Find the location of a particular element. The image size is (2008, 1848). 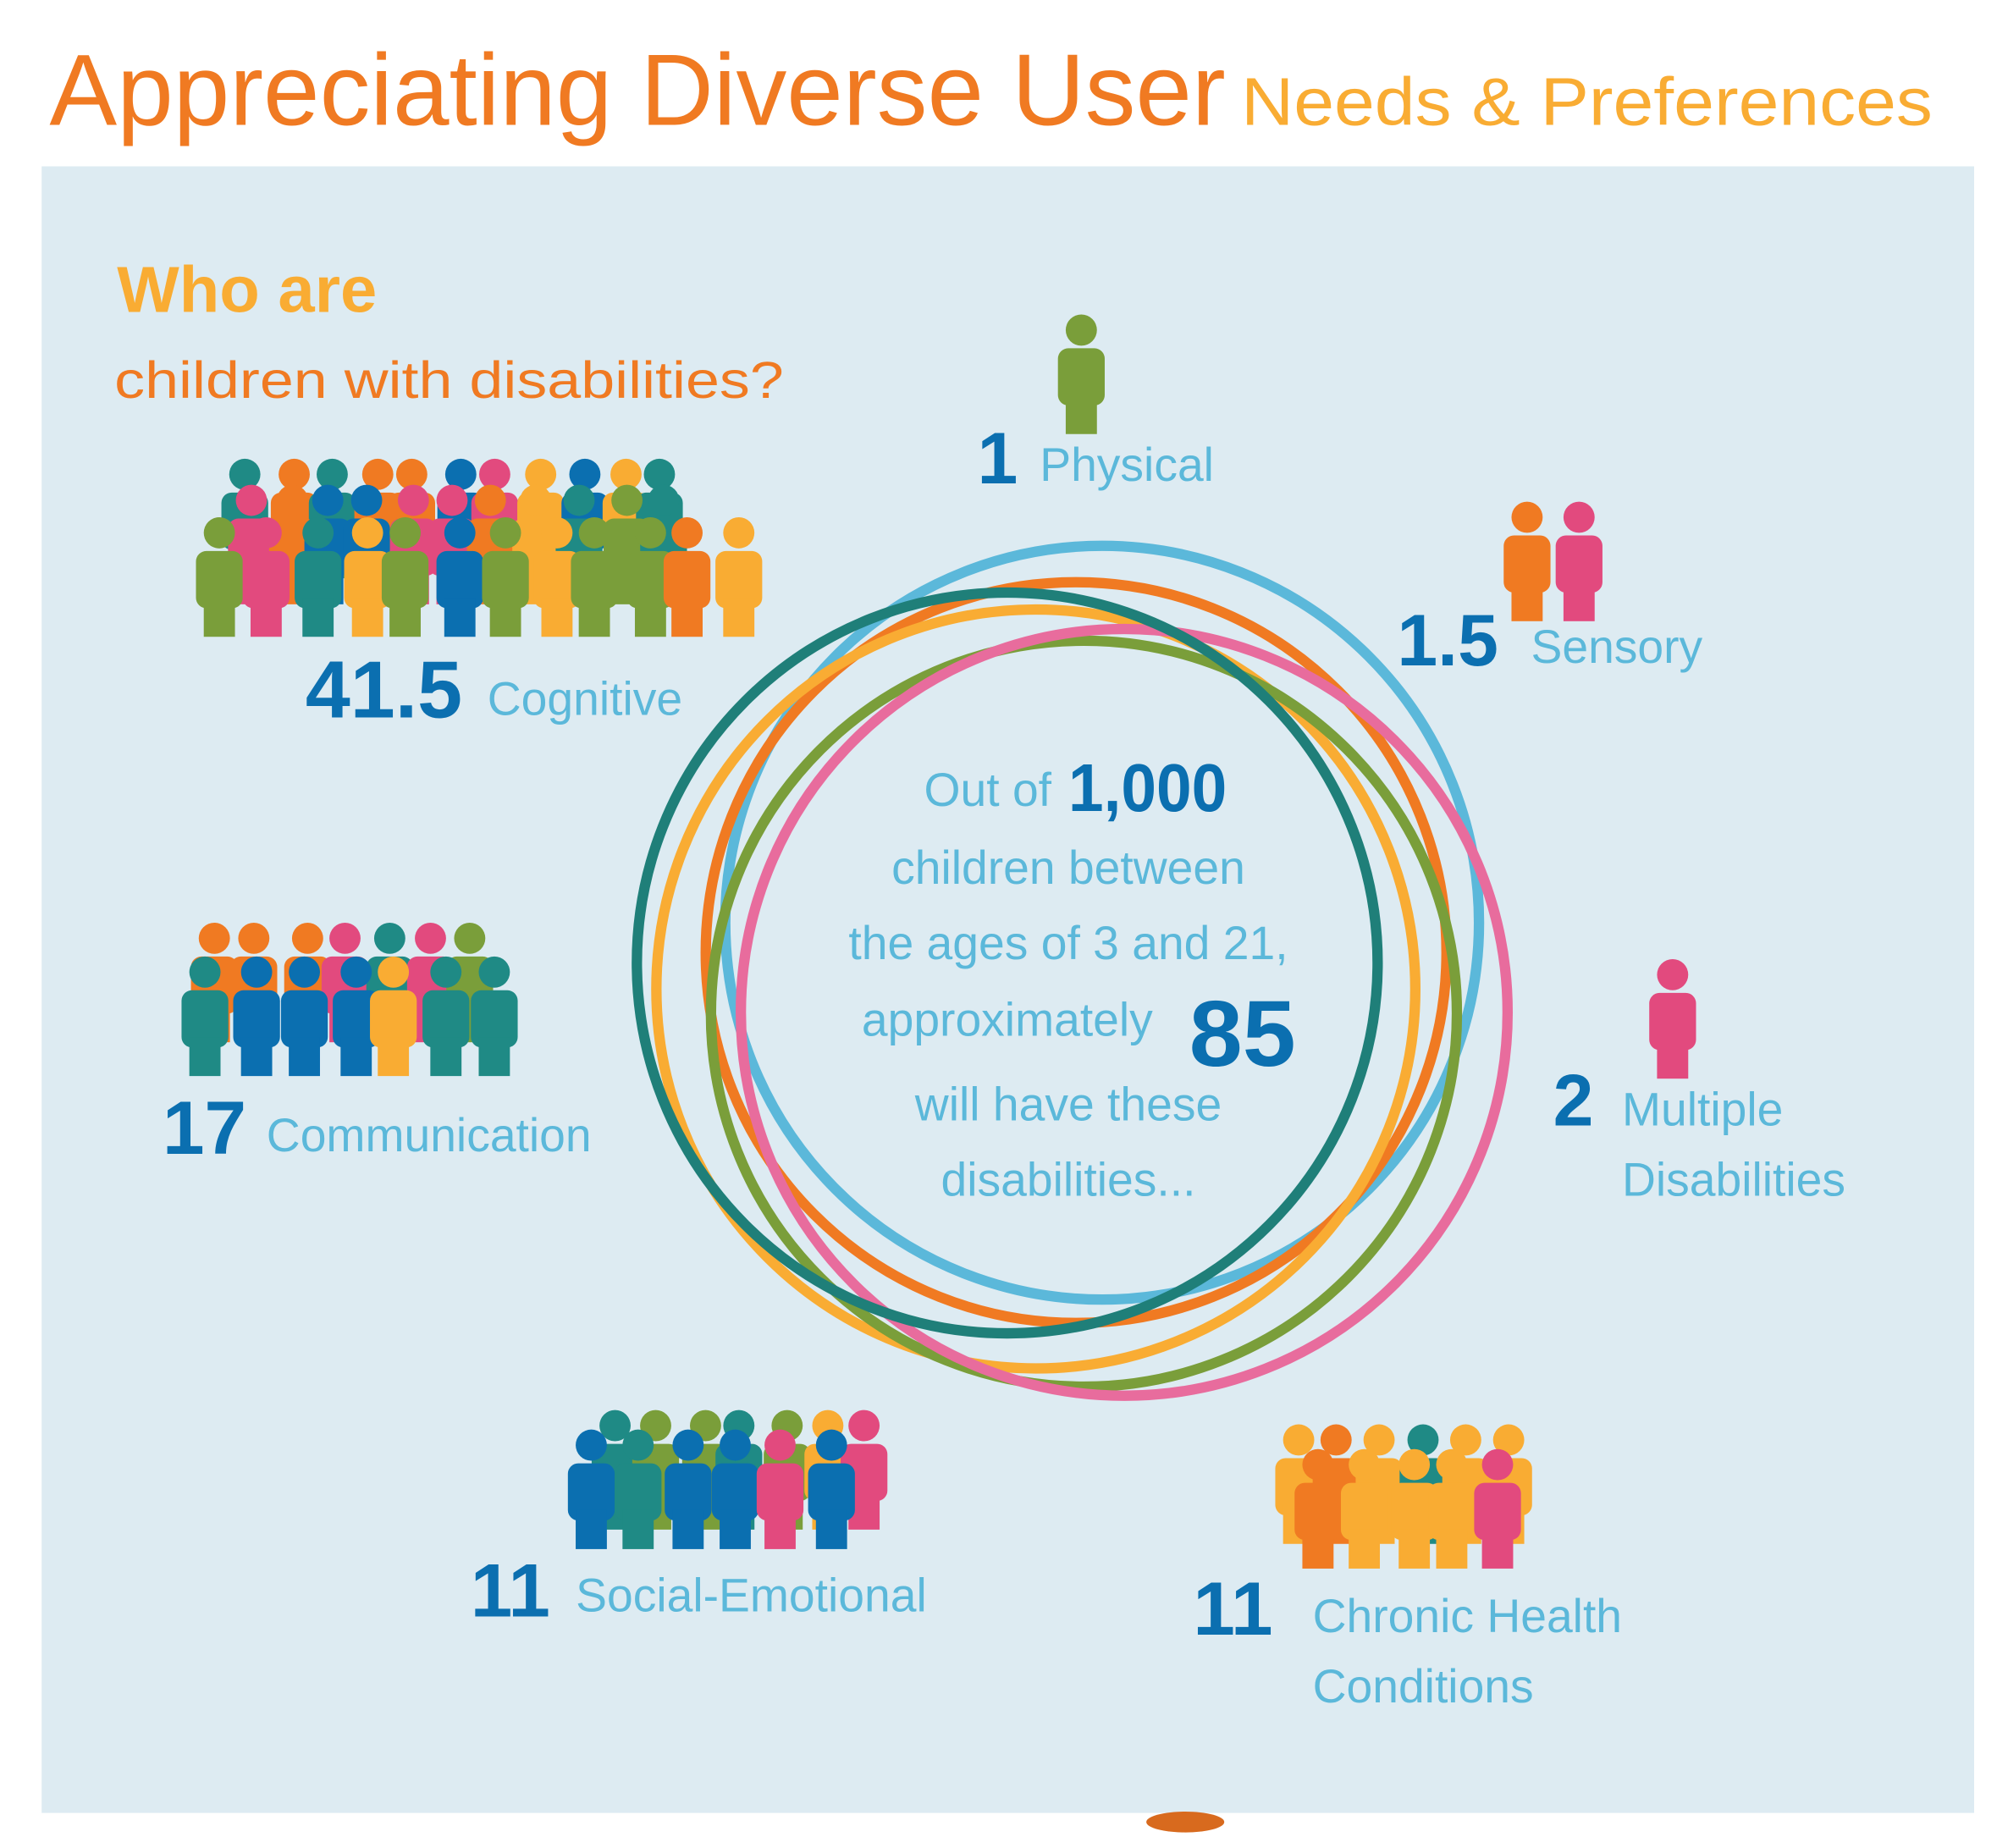

category-sensory: 1.5 Sensory is located at coordinates (1550, 640).